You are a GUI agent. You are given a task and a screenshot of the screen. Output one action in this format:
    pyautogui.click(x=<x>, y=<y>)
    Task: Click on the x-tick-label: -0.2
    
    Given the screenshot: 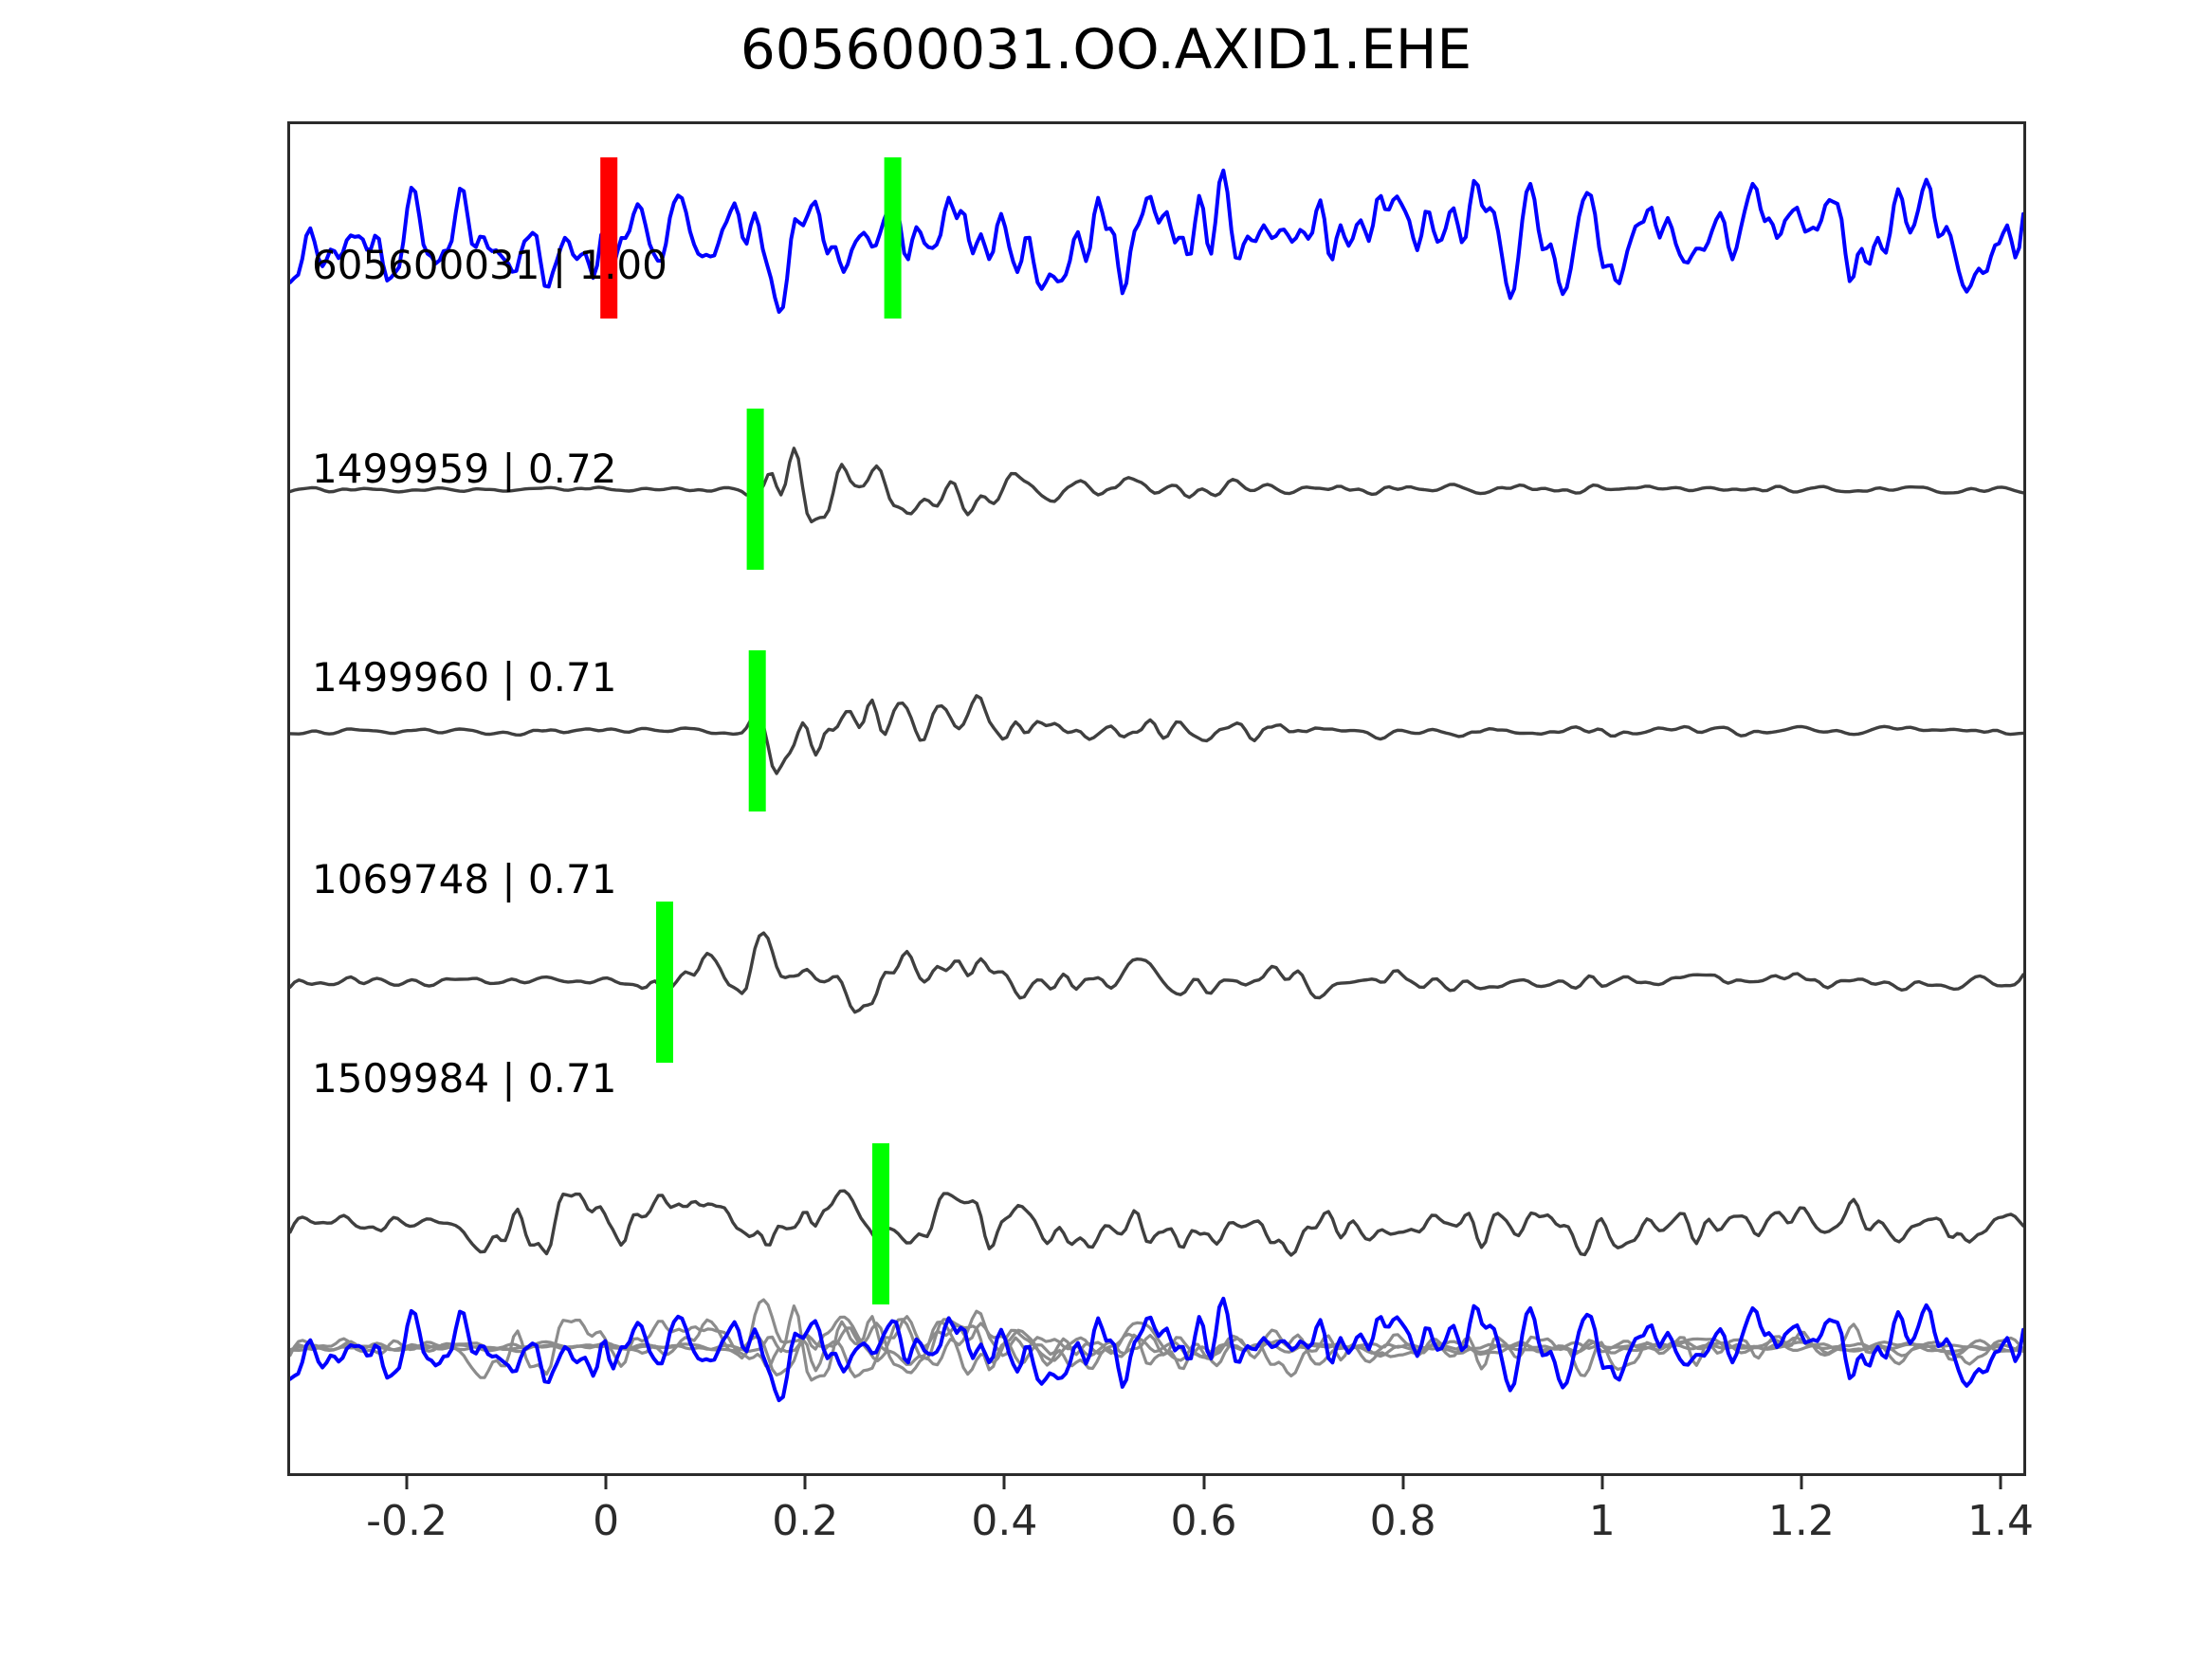 What is the action you would take?
    pyautogui.click(x=407, y=1521)
    